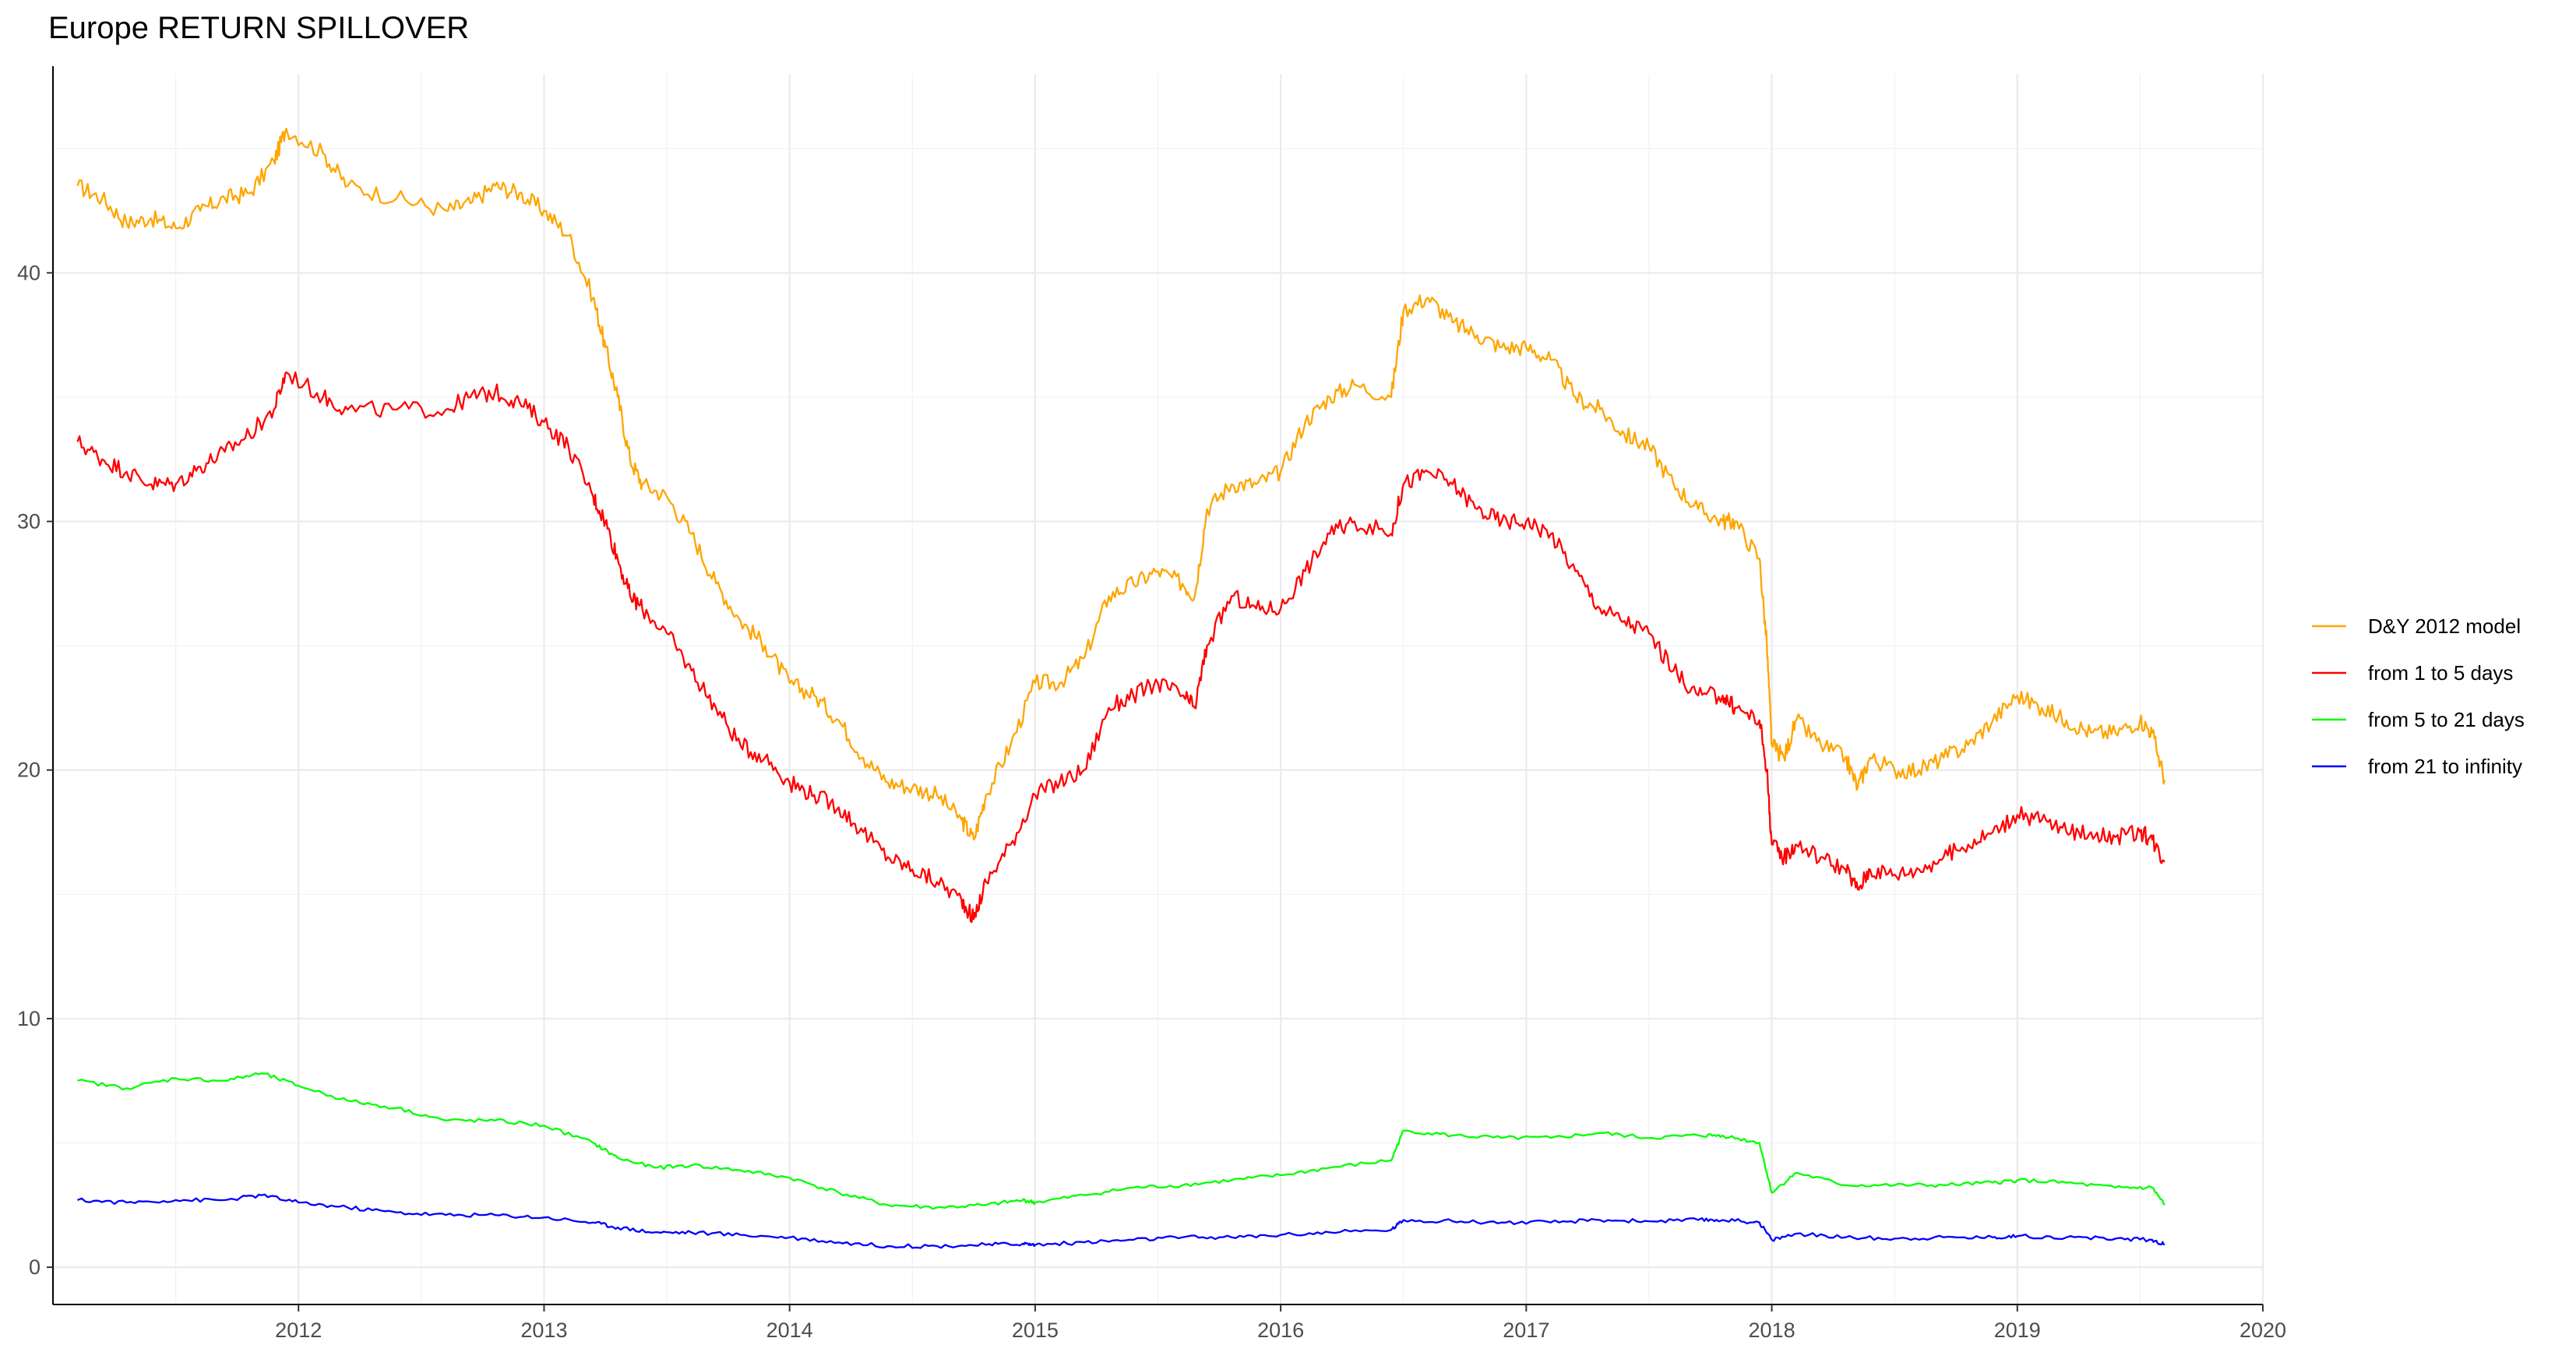 This screenshot has width=2576, height=1352. Describe the element at coordinates (29, 272) in the screenshot. I see `y-tick-label: 40` at that location.